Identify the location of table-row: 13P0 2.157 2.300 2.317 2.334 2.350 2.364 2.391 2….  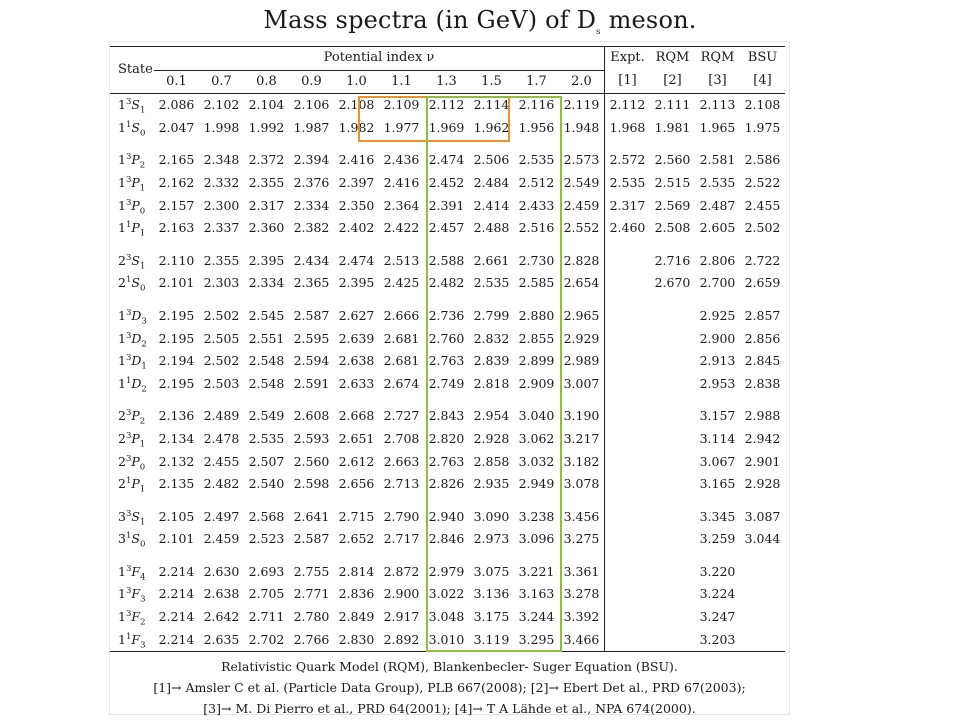
(447, 206).